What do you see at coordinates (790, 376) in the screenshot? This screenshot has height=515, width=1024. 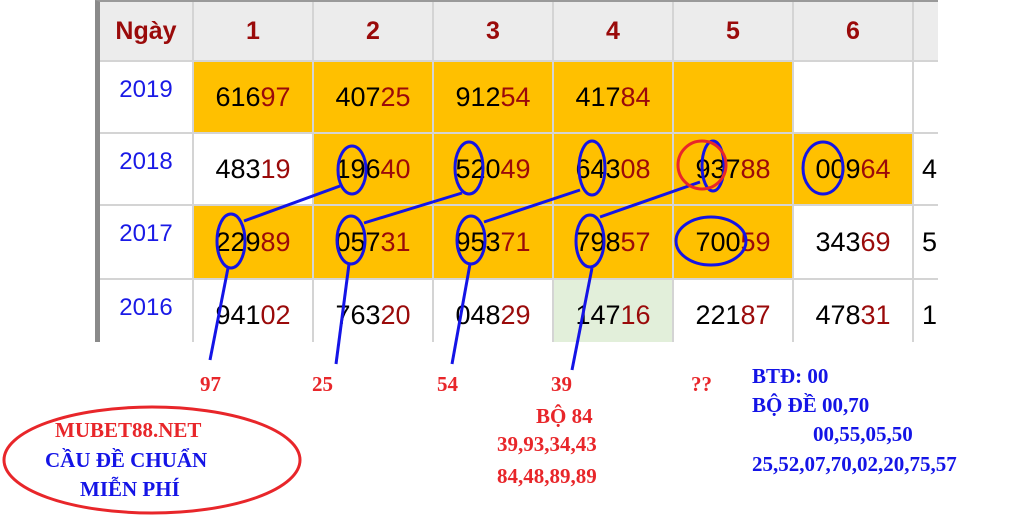 I see `btd-text: BTĐ: 00` at bounding box center [790, 376].